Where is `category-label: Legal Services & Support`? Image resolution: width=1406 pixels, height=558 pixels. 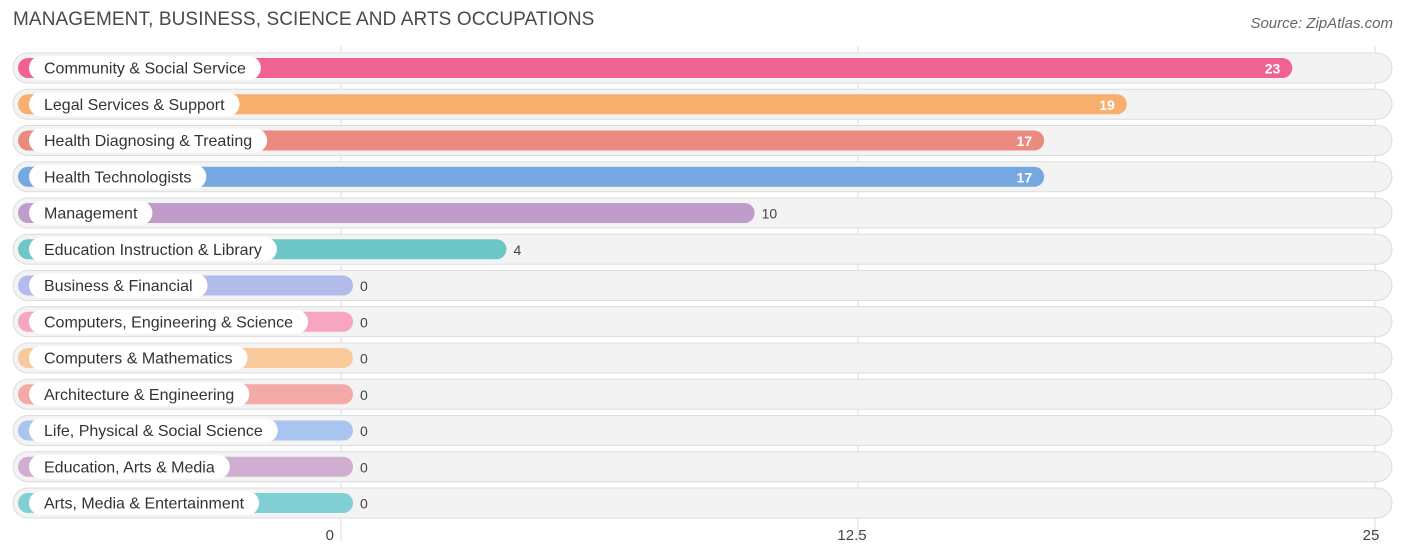
category-label: Legal Services & Support is located at coordinates (134, 105).